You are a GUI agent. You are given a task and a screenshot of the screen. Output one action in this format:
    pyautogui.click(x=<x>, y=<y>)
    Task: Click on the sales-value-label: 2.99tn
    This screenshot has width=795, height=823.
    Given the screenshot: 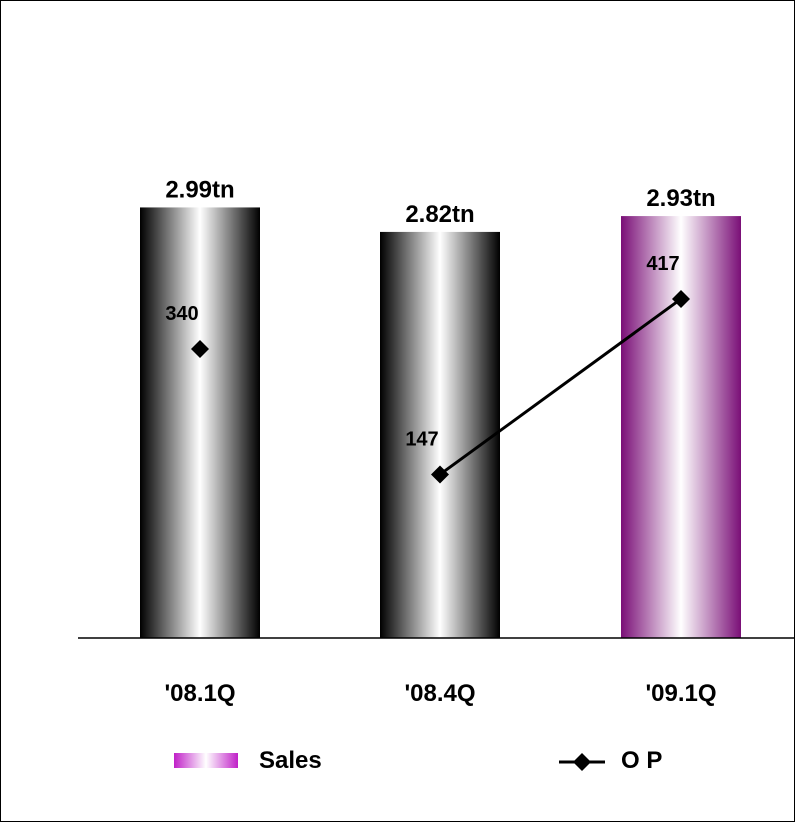 What is the action you would take?
    pyautogui.click(x=199, y=189)
    